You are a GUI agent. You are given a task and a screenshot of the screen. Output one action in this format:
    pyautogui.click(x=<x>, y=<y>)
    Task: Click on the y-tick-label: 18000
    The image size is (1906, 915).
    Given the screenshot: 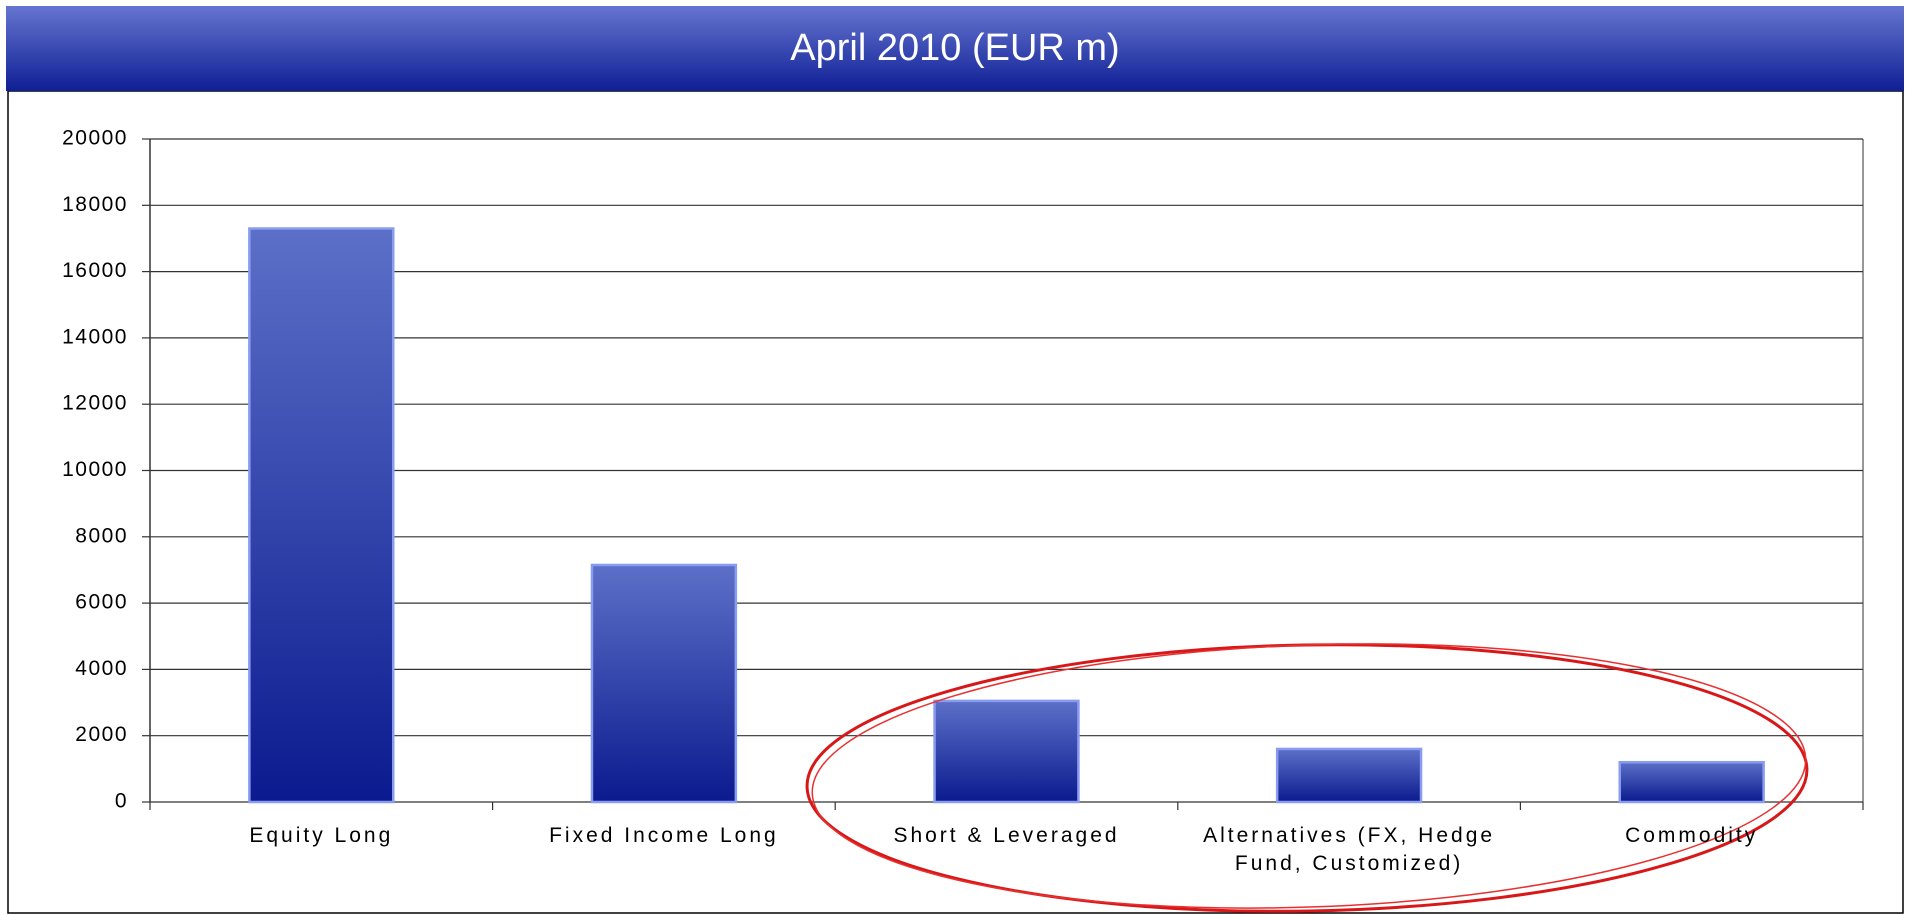 What is the action you would take?
    pyautogui.click(x=95, y=204)
    